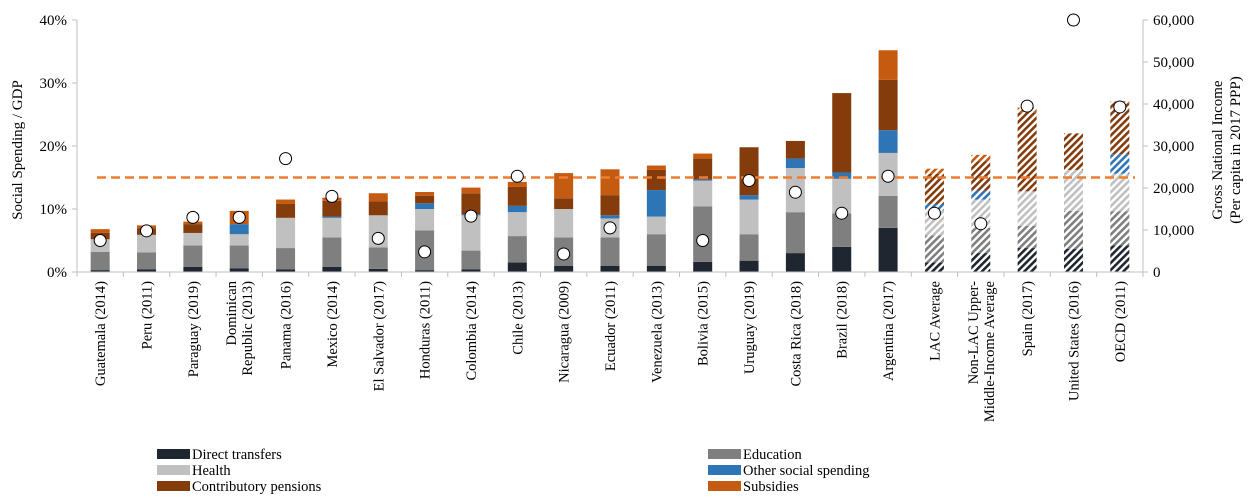 The height and width of the screenshot is (502, 1250). I want to click on y-tick-label: 30%, so click(54, 84).